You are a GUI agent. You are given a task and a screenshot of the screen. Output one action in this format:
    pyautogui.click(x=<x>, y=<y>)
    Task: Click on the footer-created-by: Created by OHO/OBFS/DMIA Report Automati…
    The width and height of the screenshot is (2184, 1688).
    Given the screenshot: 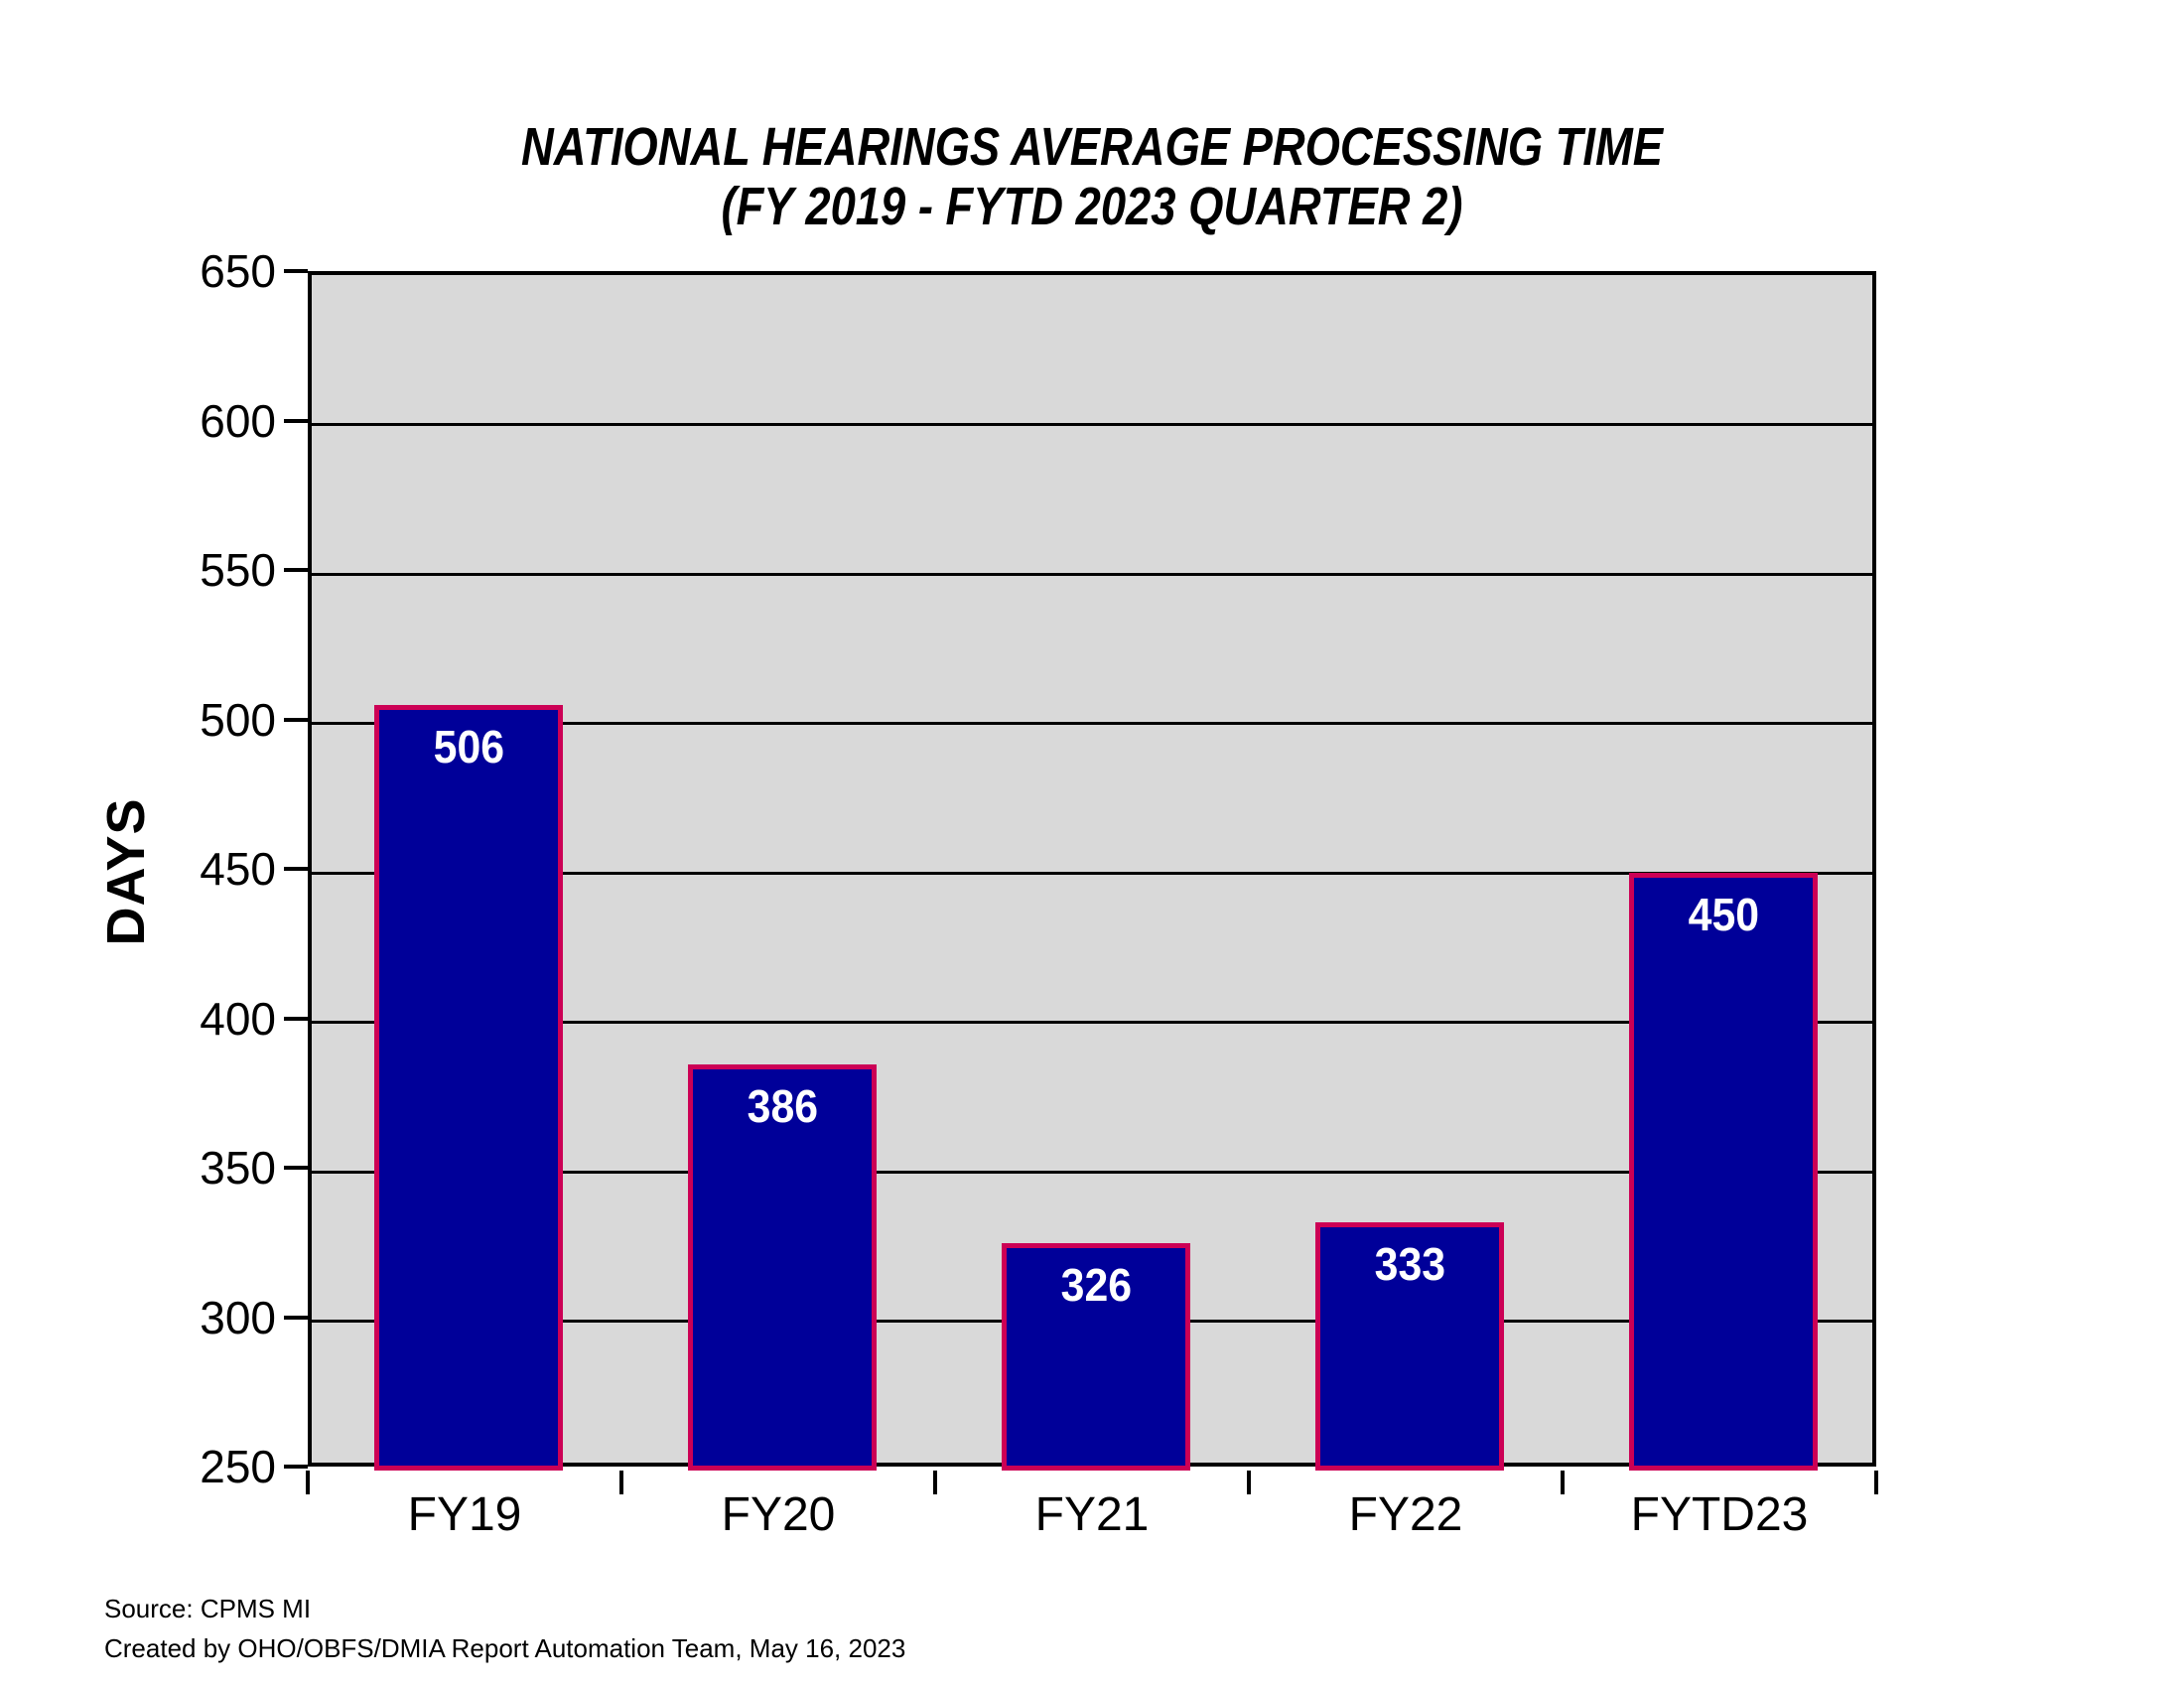 What is the action you would take?
    pyautogui.click(x=505, y=1648)
    